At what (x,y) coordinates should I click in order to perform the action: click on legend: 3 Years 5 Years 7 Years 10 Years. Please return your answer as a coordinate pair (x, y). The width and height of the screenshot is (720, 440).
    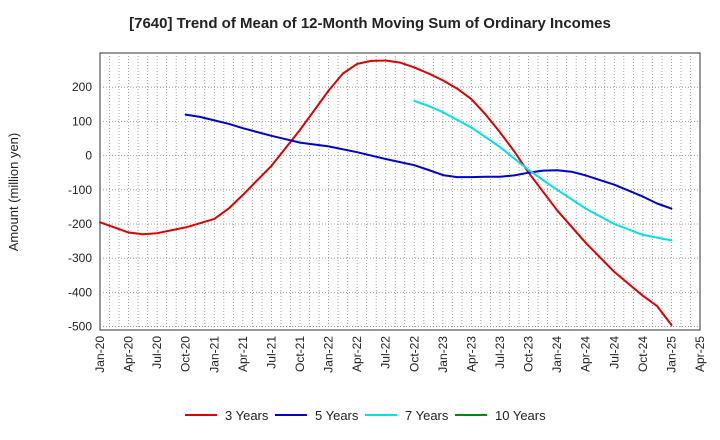
    Looking at the image, I should click on (365, 415).